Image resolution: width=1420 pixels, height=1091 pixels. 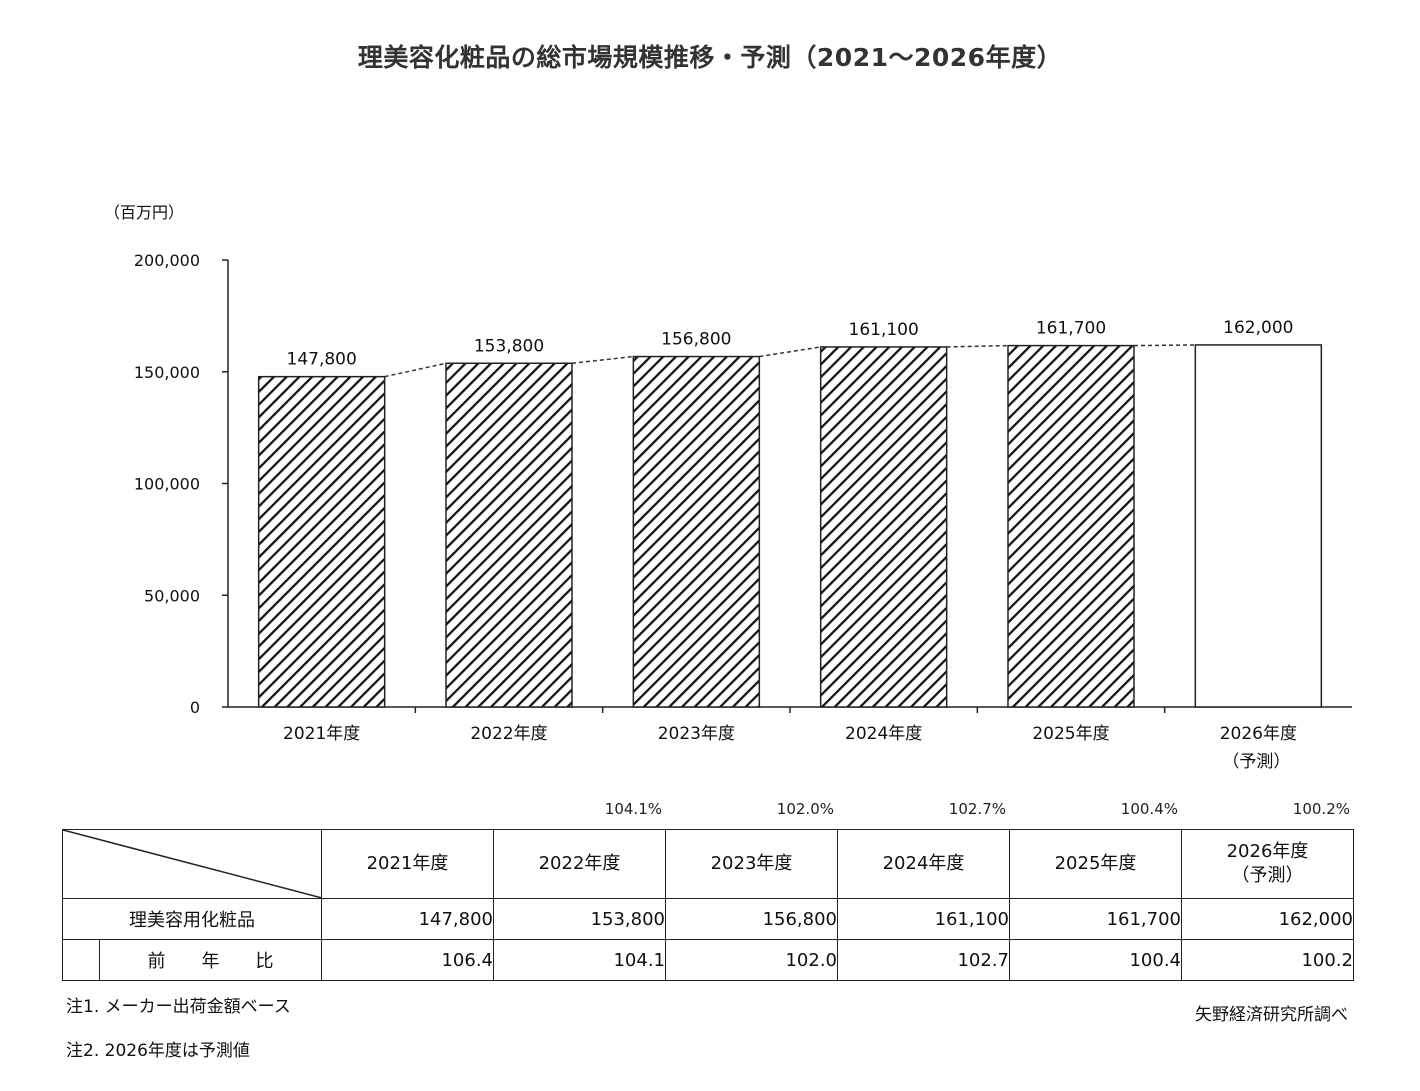 What do you see at coordinates (579, 919) in the screenshot?
I see `table-cell: 153,800` at bounding box center [579, 919].